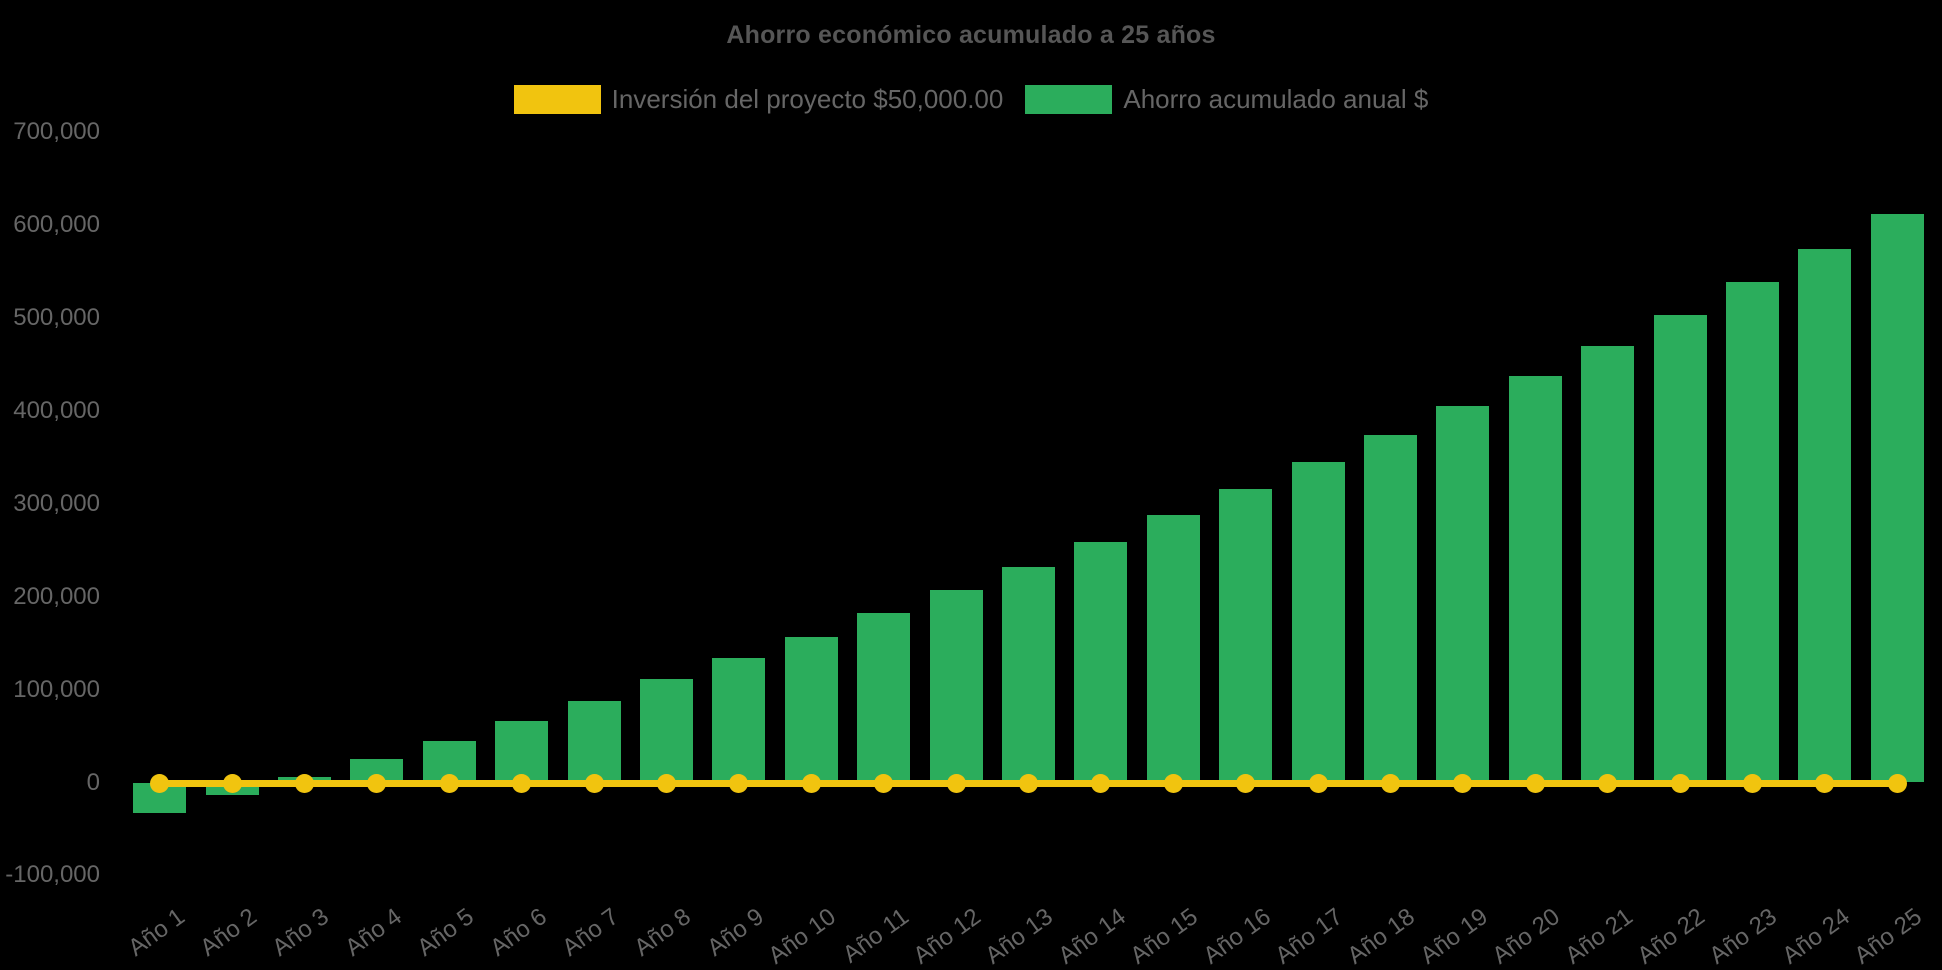  Describe the element at coordinates (301, 932) in the screenshot. I see `x-axis-label: Año 3` at that location.